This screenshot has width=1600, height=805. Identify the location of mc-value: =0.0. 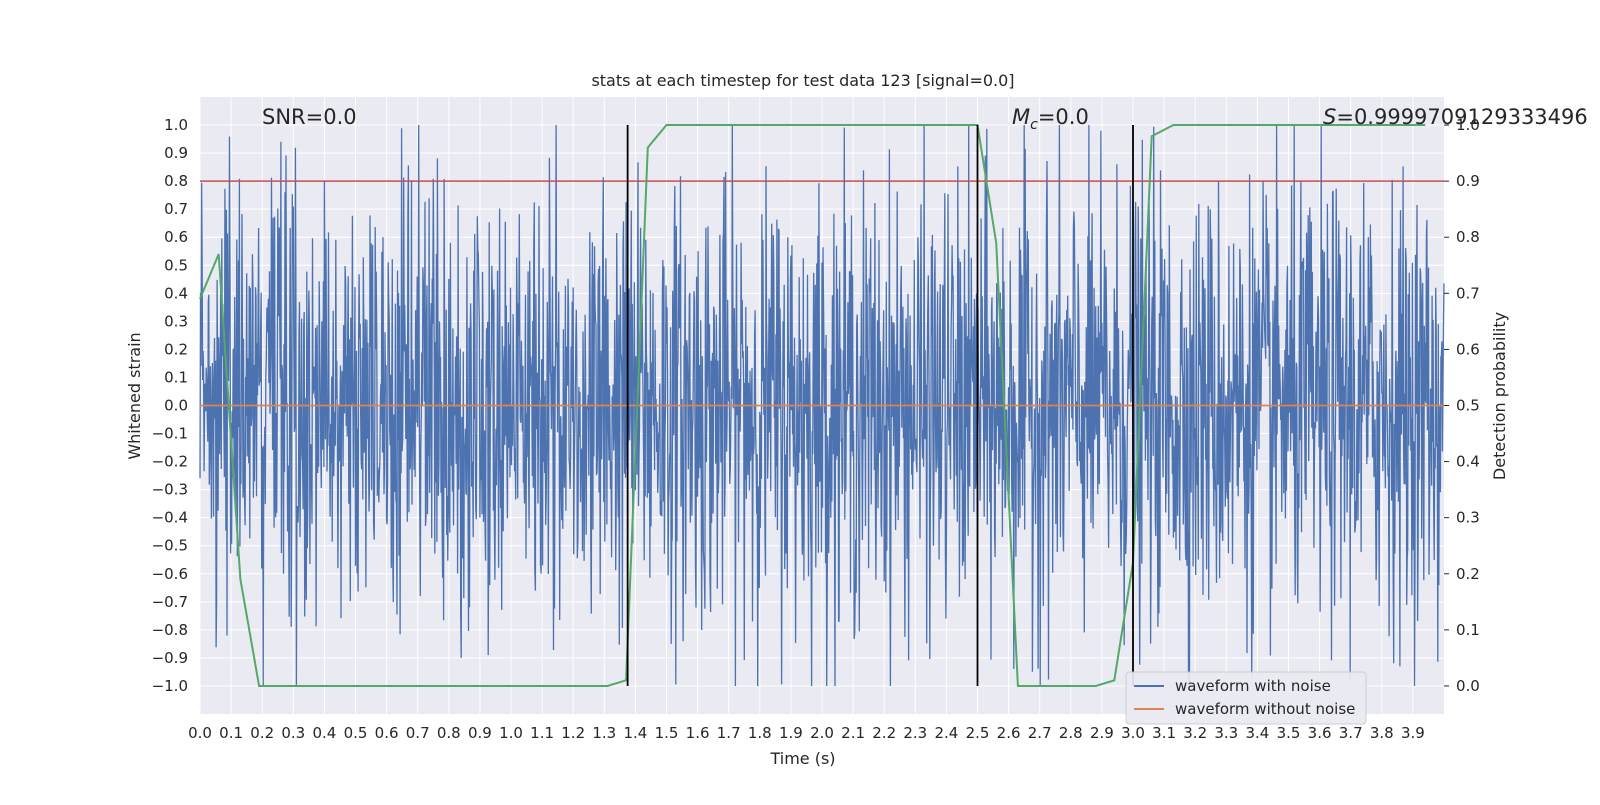
(1063, 117).